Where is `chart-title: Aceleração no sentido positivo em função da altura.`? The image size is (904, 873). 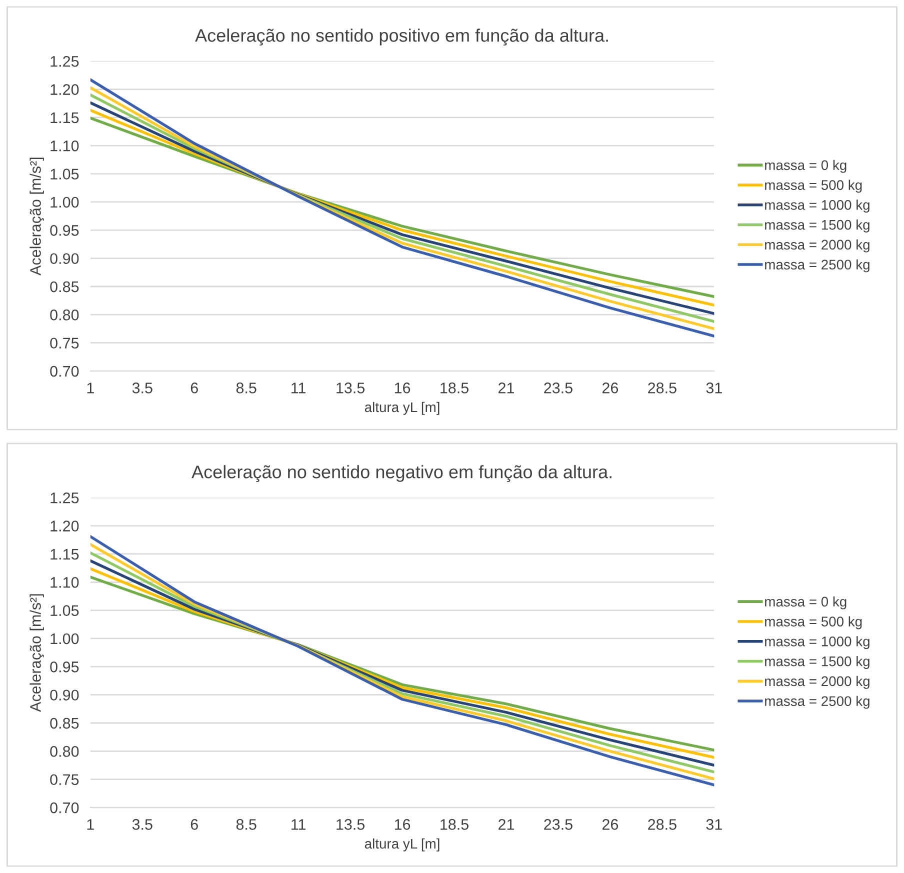 chart-title: Aceleração no sentido positivo em função da altura. is located at coordinates (401, 37).